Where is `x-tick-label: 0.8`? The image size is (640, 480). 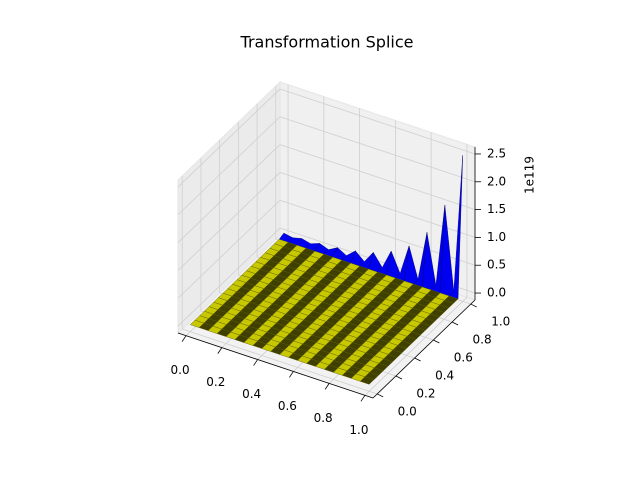 x-tick-label: 0.8 is located at coordinates (323, 418).